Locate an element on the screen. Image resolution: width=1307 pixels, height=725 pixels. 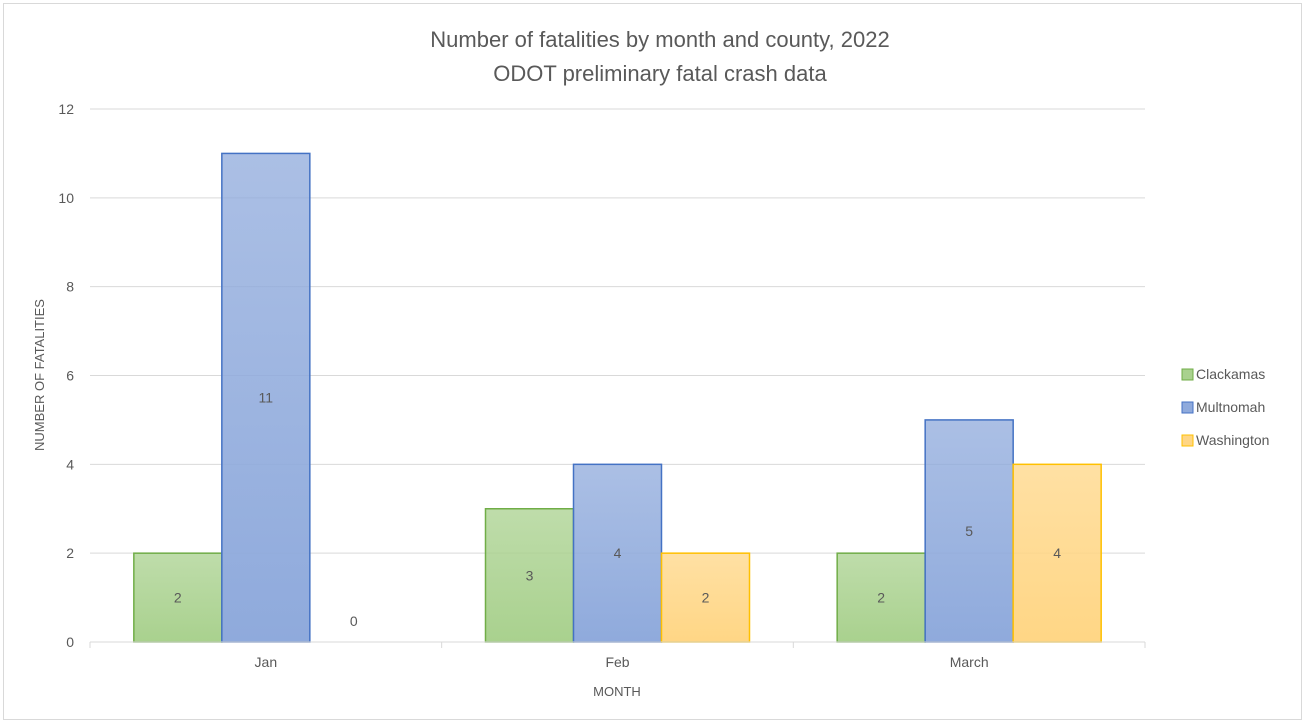
y-tick-label: 6 is located at coordinates (70, 376).